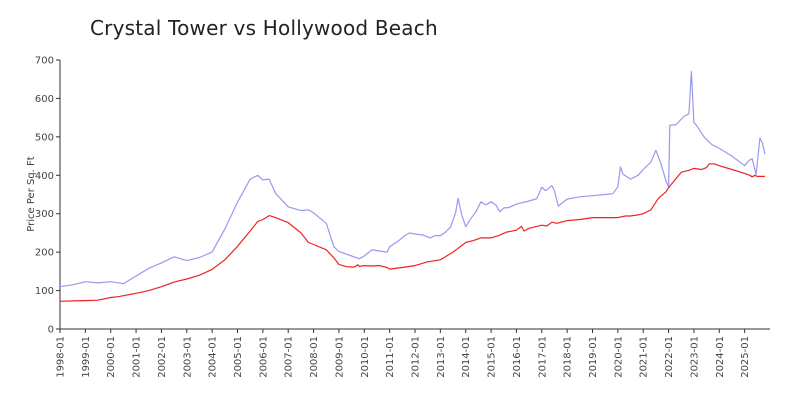 This screenshot has height=400, width=800. What do you see at coordinates (263, 357) in the screenshot?
I see `x-tick-label: 2006-01` at bounding box center [263, 357].